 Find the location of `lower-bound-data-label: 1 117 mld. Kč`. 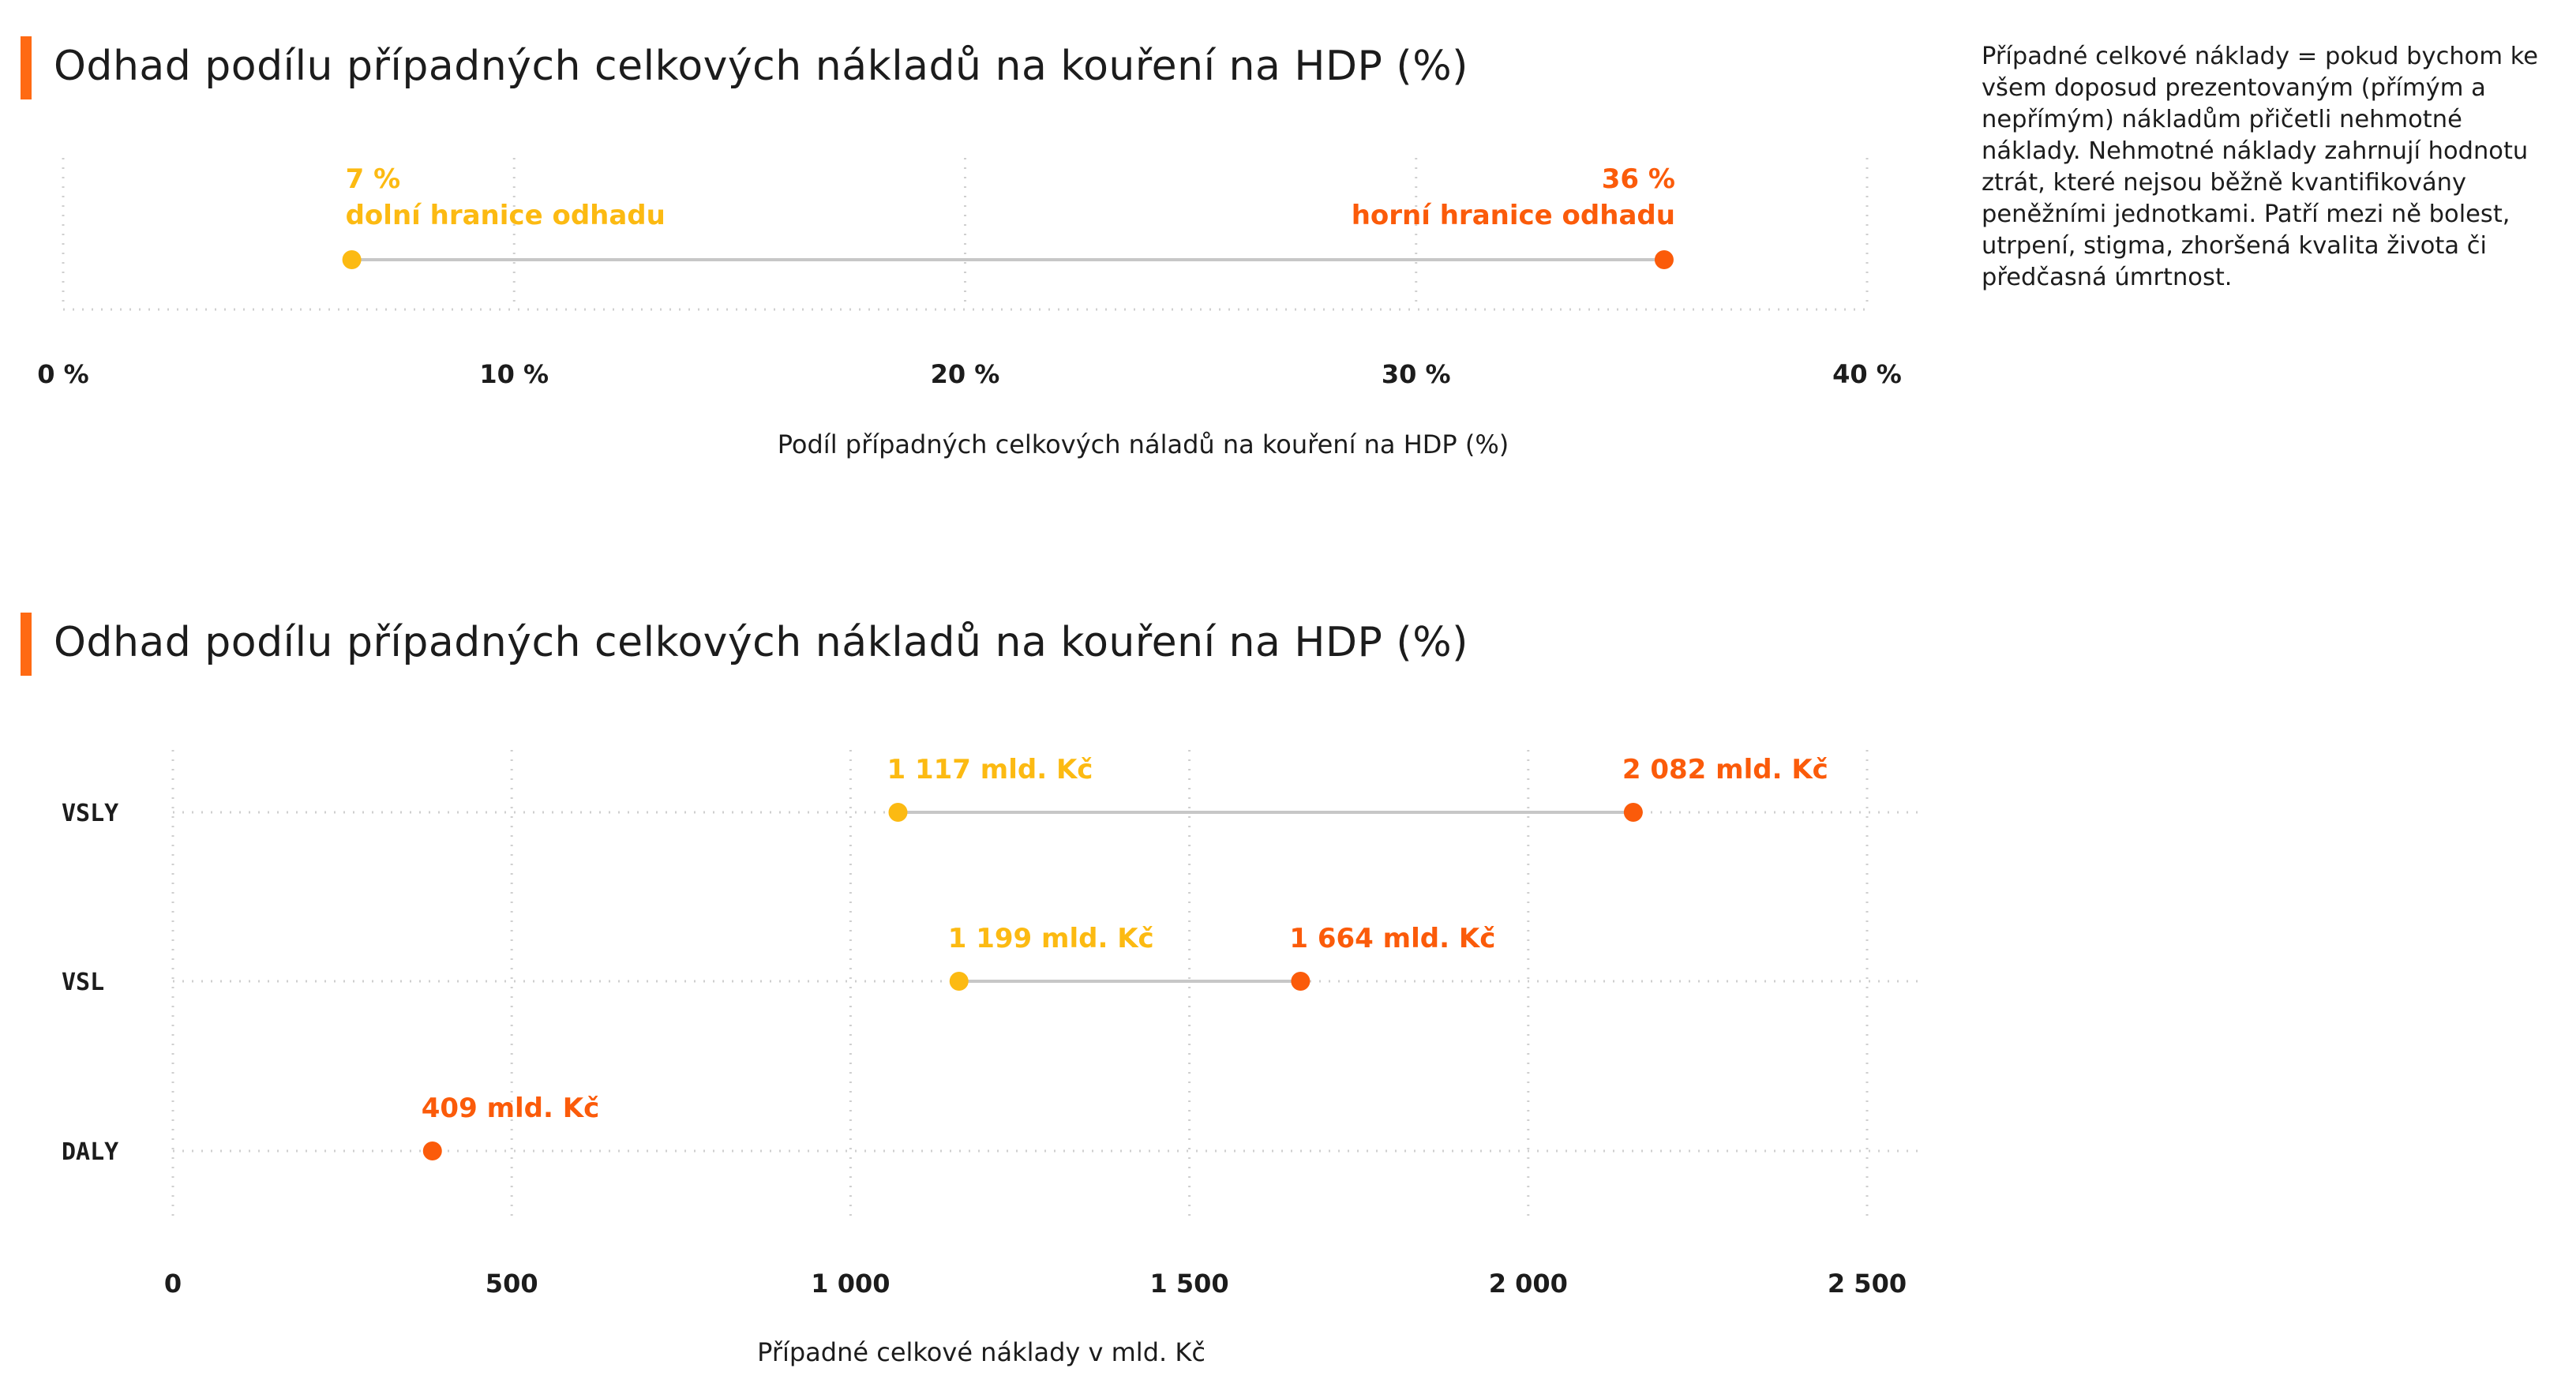

lower-bound-data-label: 1 117 mld. Kč is located at coordinates (990, 770).